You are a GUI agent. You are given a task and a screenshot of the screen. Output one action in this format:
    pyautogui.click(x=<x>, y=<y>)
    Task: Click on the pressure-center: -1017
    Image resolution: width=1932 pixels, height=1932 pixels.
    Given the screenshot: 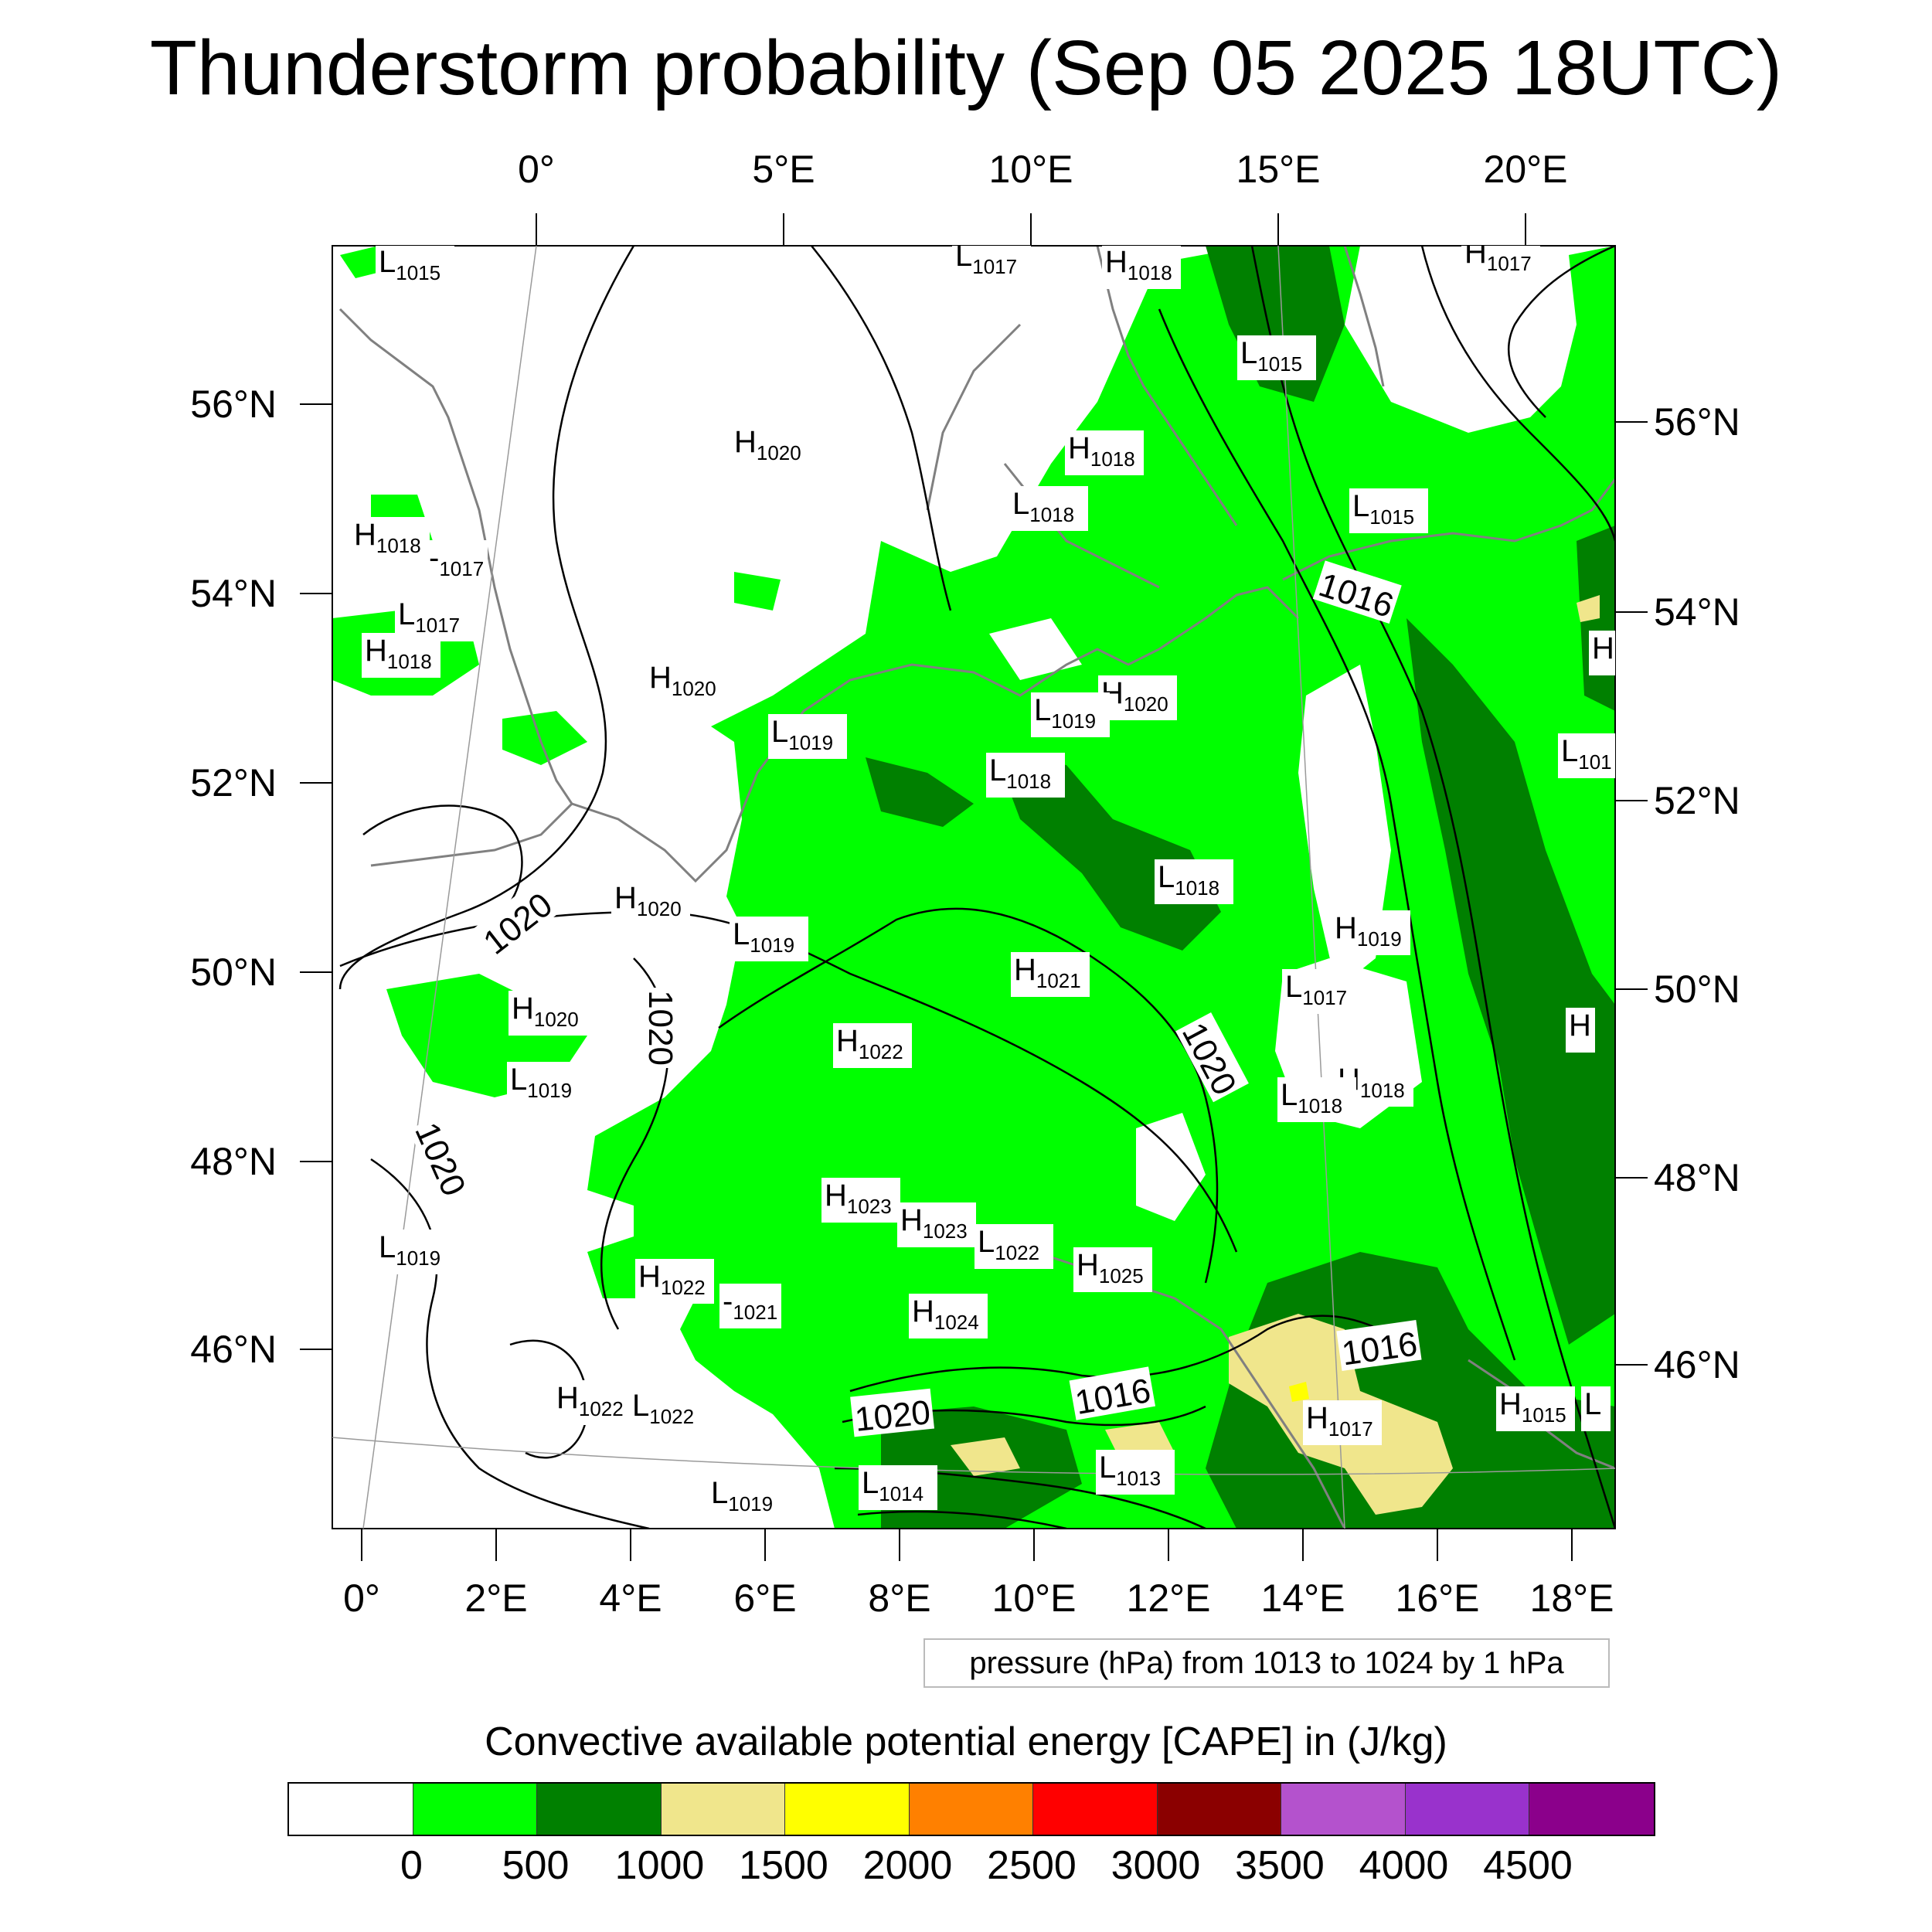 What is the action you would take?
    pyautogui.click(x=457, y=563)
    